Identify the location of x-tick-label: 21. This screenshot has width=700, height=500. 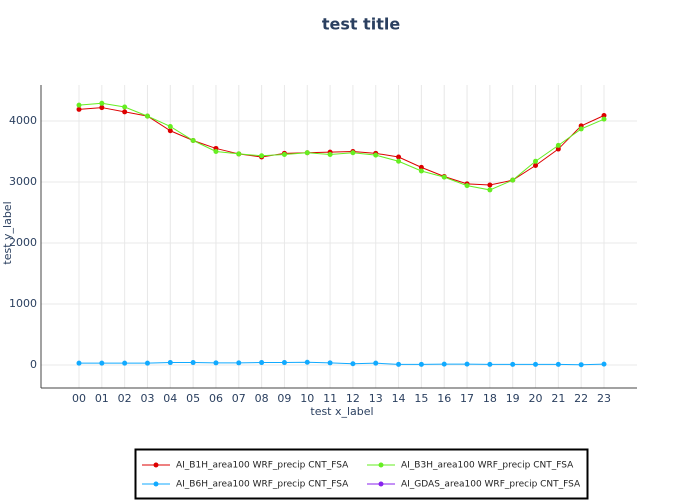
(558, 398).